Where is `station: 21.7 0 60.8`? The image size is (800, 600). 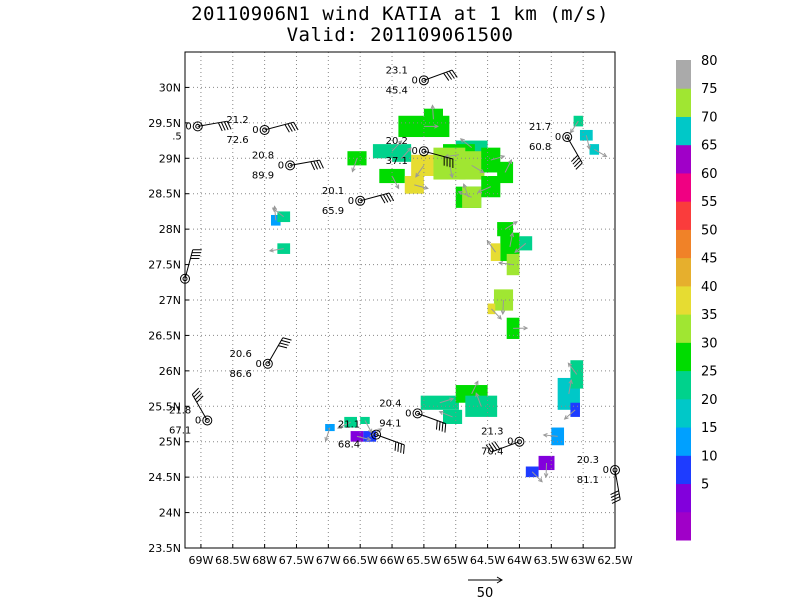 station: 21.7 0 60.8 is located at coordinates (556, 146).